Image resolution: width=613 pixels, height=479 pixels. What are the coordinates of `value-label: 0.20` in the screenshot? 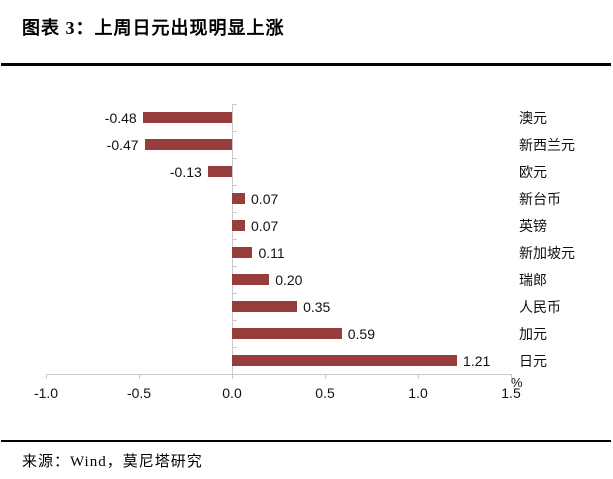 It's located at (289, 279).